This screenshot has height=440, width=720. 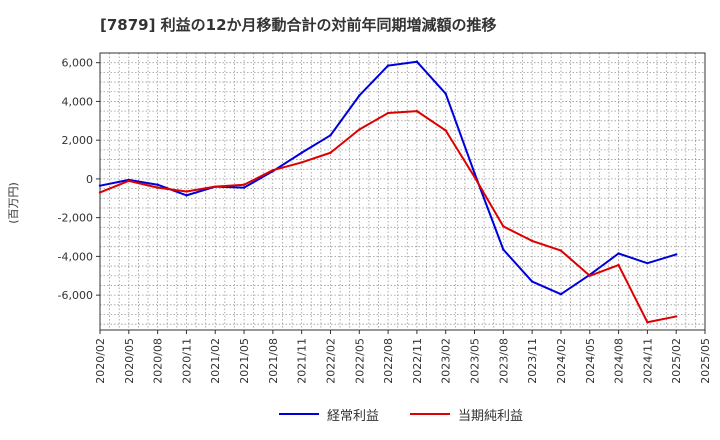 I want to click on x-tick-label: 2022/05, so click(x=359, y=361).